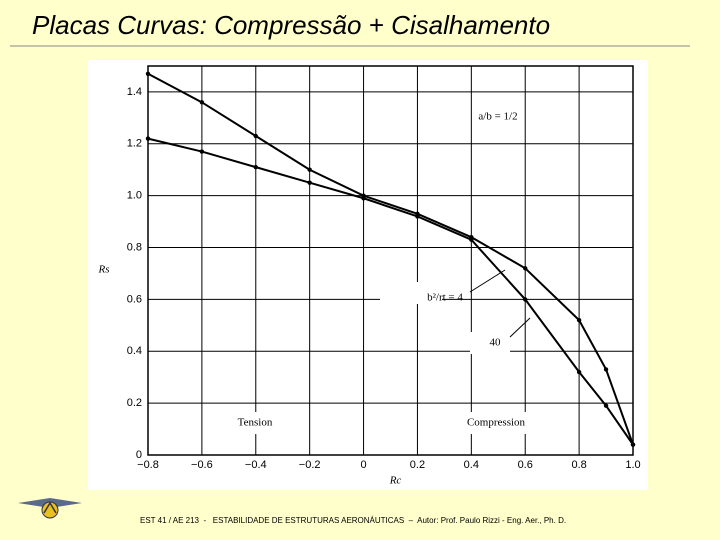 The image size is (720, 540). I want to click on x-tick-label: 0, so click(363, 465).